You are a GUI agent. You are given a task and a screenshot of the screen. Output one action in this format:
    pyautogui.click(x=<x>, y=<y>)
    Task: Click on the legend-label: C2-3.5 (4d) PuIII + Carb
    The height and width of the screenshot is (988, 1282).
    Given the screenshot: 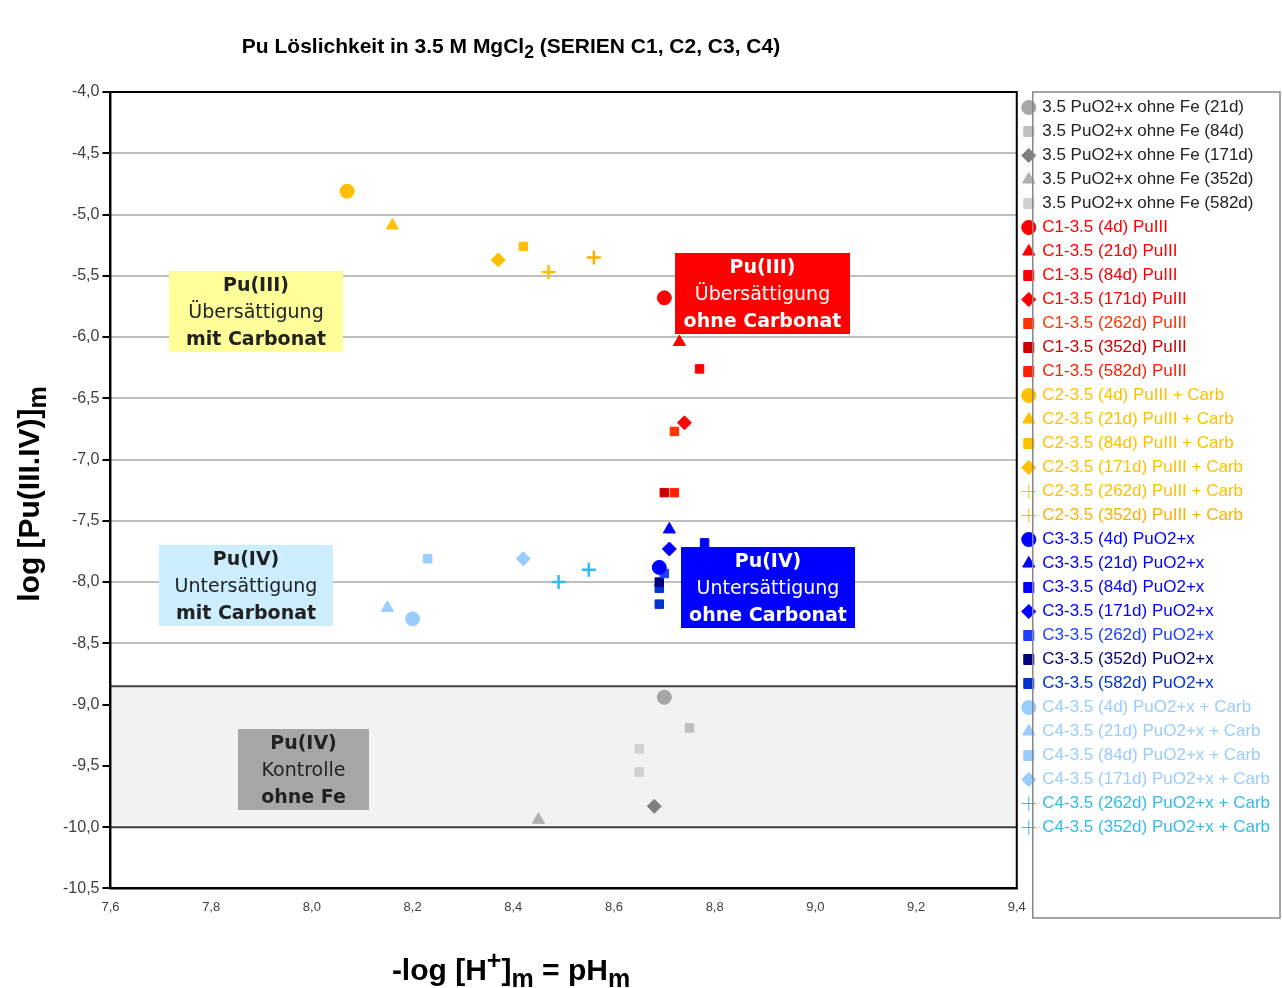 What is the action you would take?
    pyautogui.click(x=1133, y=395)
    